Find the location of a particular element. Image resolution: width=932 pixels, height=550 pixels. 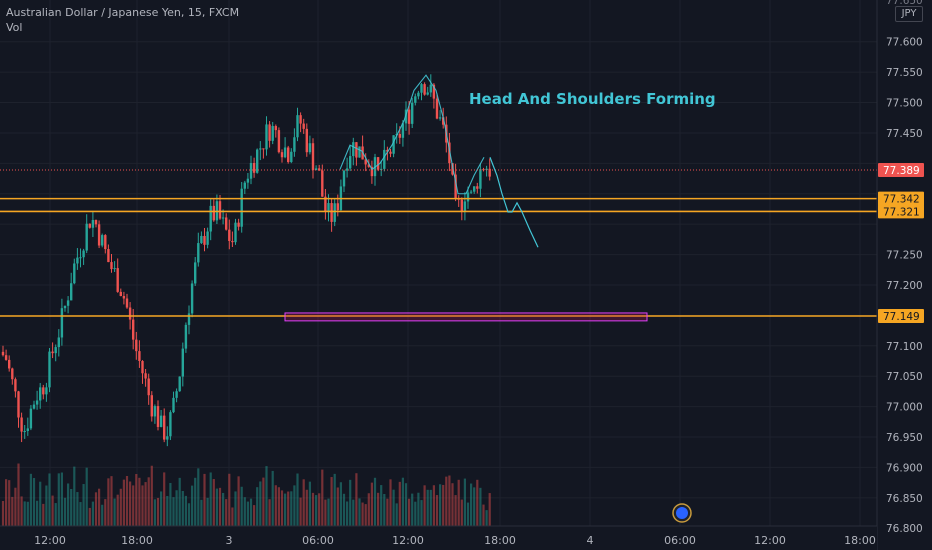

event-flag-icon is located at coordinates (682, 513).